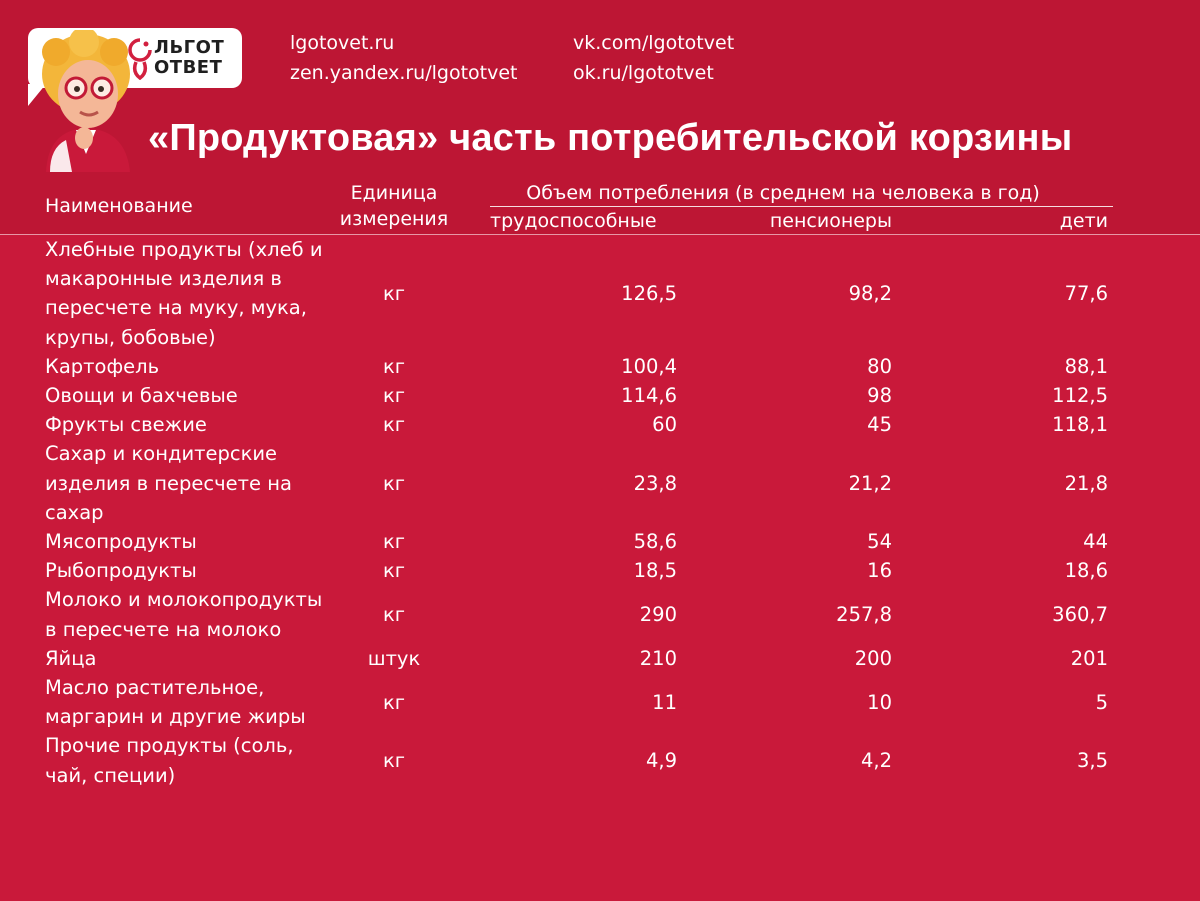  Describe the element at coordinates (658, 615) in the screenshot. I see `row-value-working: 290` at that location.